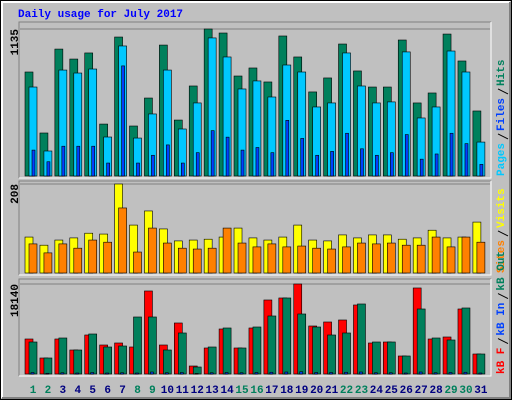  Describe the element at coordinates (406, 391) in the screenshot. I see `x-tick-label: 26` at that location.